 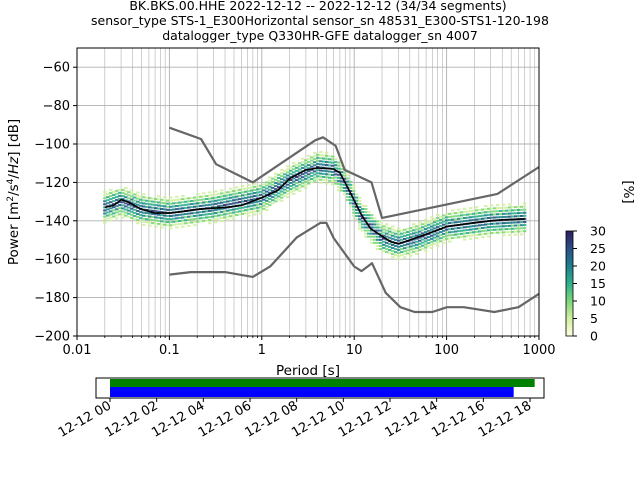 What do you see at coordinates (569, 283) in the screenshot?
I see `colorbar-gradient` at bounding box center [569, 283].